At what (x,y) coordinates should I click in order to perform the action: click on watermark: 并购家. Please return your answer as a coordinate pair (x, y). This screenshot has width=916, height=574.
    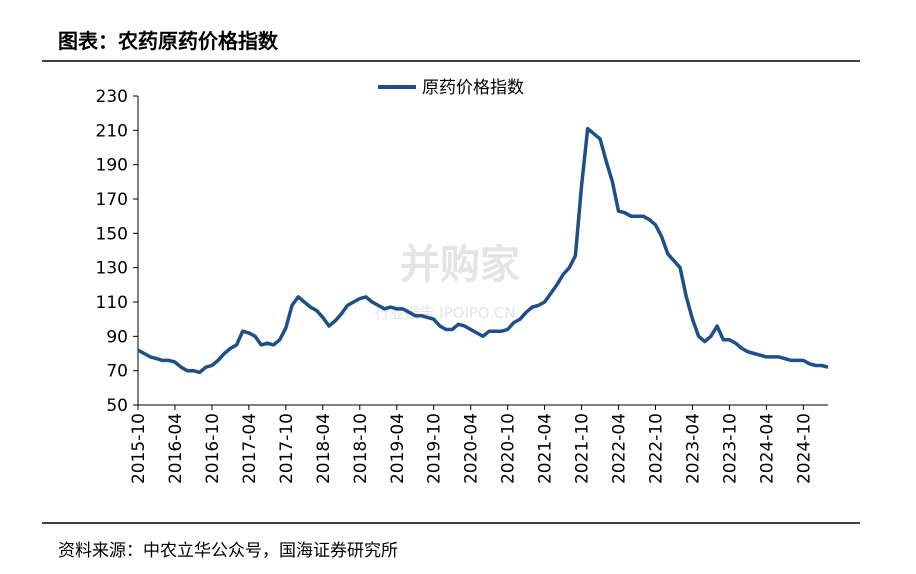
    Looking at the image, I should click on (460, 265).